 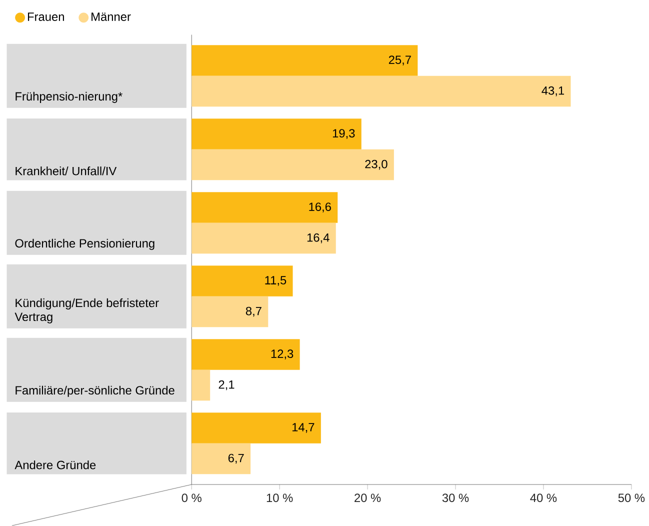 I want to click on data-label: 19,3, so click(x=343, y=134).